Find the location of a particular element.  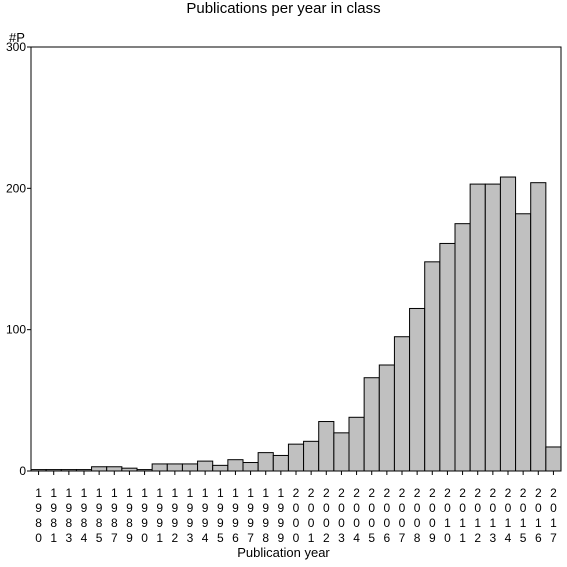

chart-title: Publications per year in class is located at coordinates (283, 8).